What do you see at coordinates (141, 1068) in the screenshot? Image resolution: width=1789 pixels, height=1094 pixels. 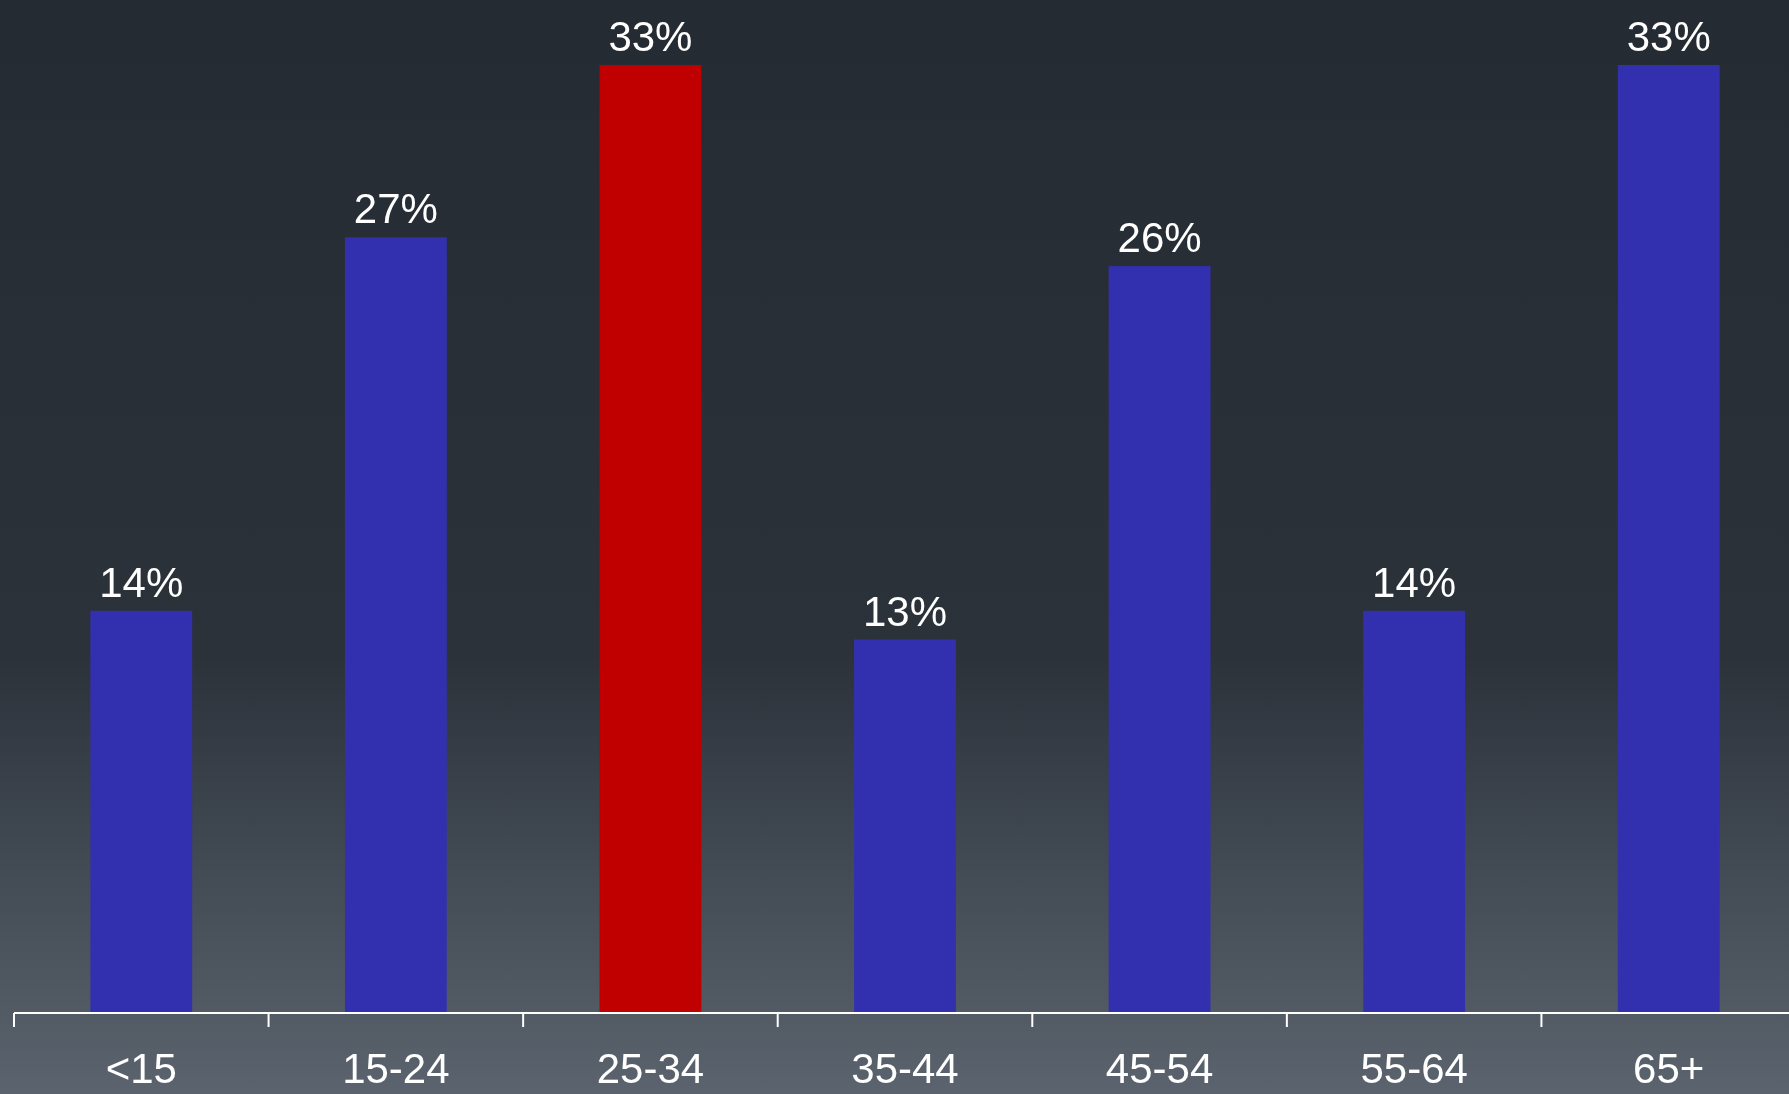 I see `x-tick-label: <15` at bounding box center [141, 1068].